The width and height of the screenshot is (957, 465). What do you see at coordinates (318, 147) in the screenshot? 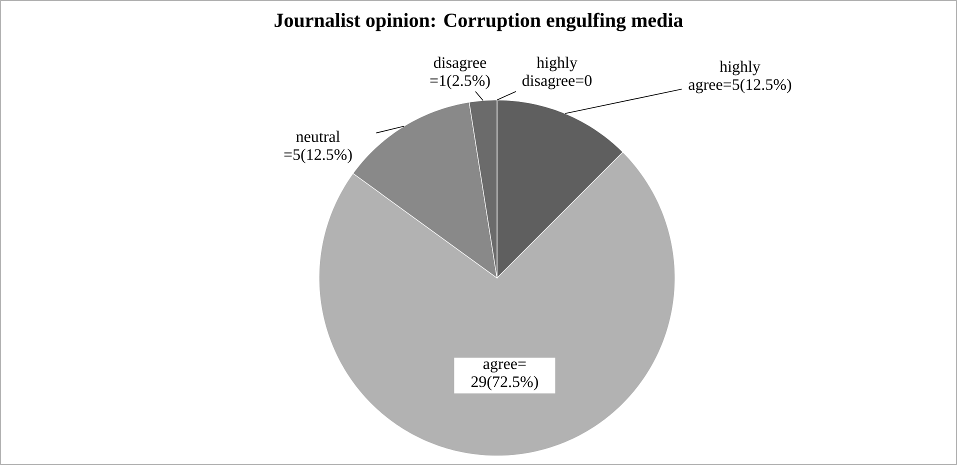
I see `slice-label: neutral =5(12.5%)` at bounding box center [318, 147].